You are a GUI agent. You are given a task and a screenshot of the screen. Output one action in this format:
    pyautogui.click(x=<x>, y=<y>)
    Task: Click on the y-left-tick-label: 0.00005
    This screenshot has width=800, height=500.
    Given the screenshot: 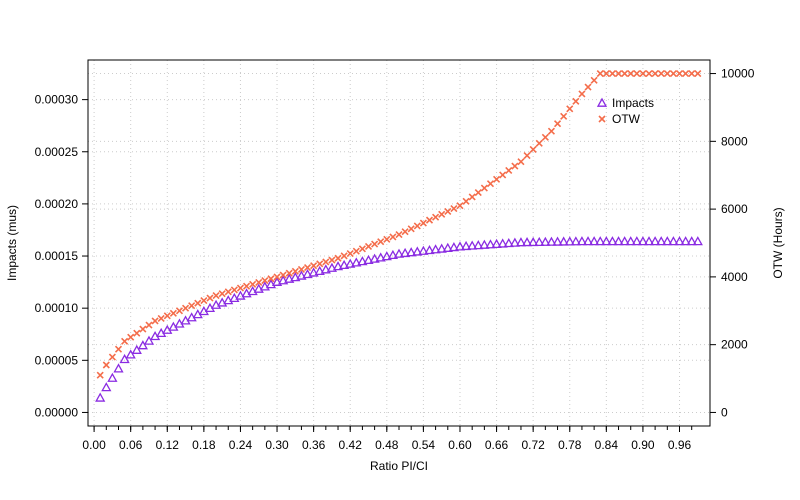 What is the action you would take?
    pyautogui.click(x=57, y=360)
    